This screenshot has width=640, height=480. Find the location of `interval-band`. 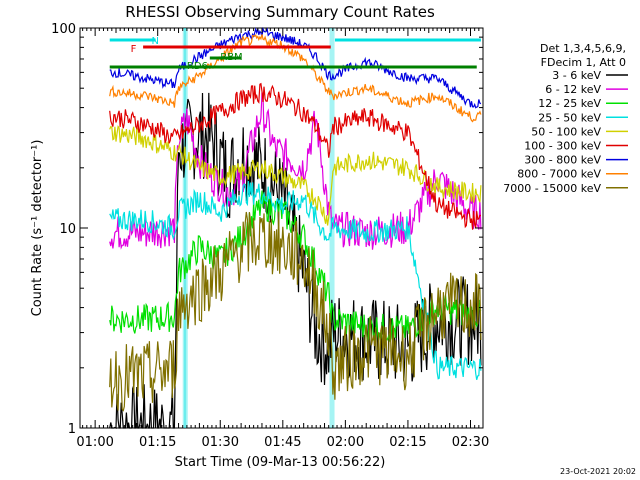

interval-band is located at coordinates (185, 228).